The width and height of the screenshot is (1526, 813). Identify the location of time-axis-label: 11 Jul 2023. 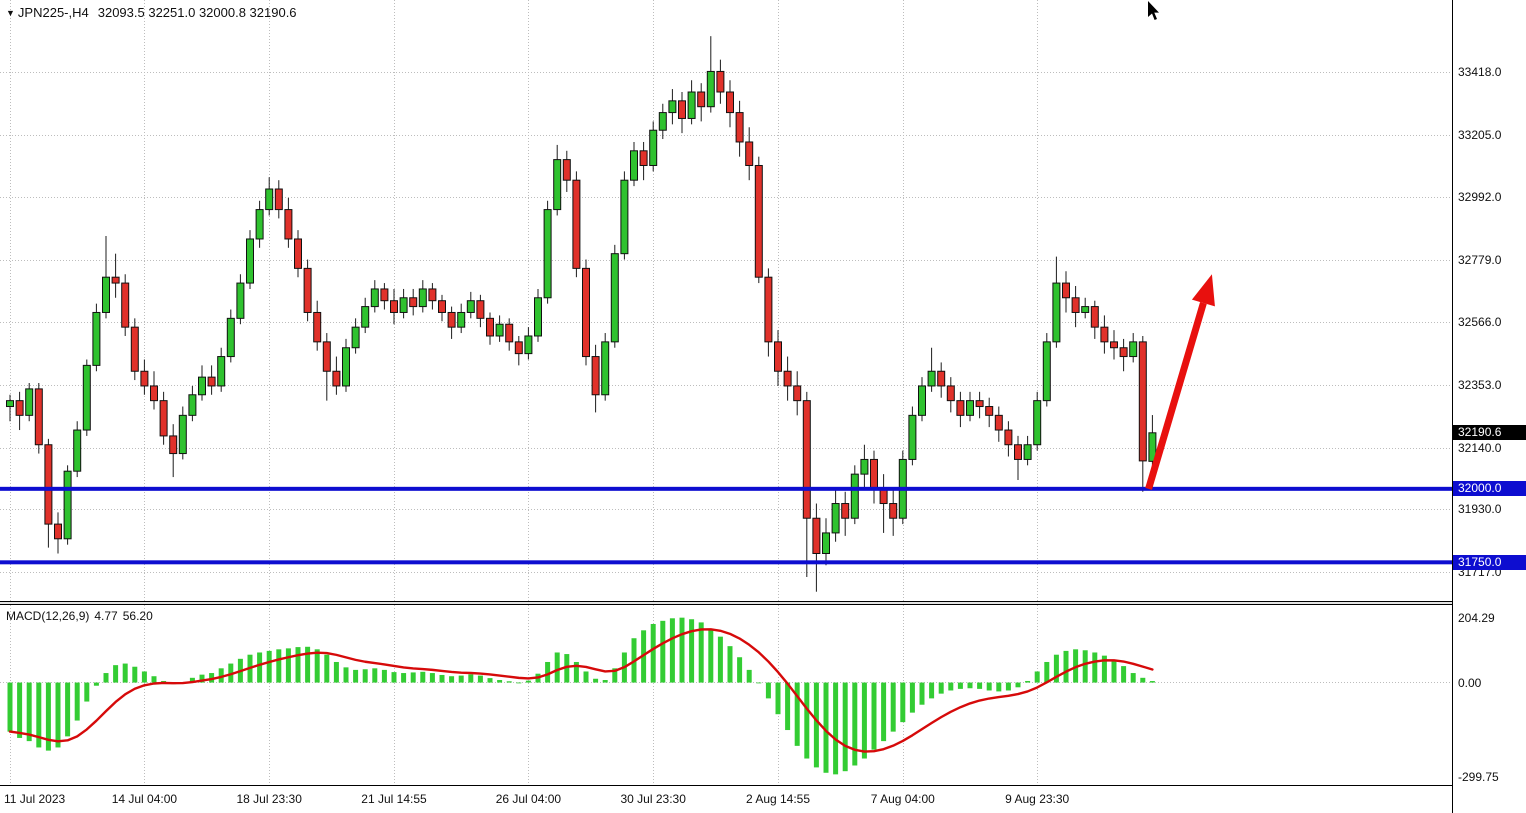
(35, 799).